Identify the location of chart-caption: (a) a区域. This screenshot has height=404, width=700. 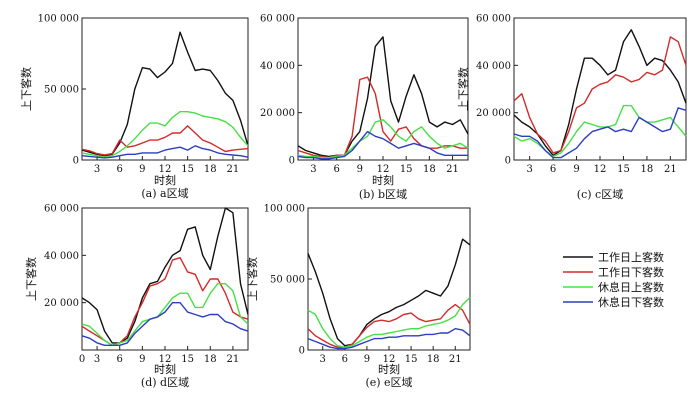
(164, 193).